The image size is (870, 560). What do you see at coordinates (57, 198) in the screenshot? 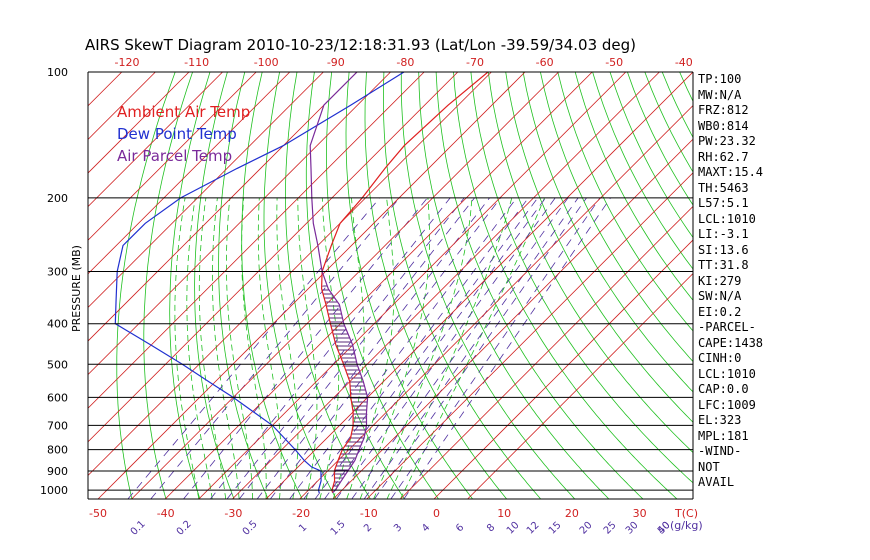
I see `pressure-tick-label: 200` at bounding box center [57, 198].